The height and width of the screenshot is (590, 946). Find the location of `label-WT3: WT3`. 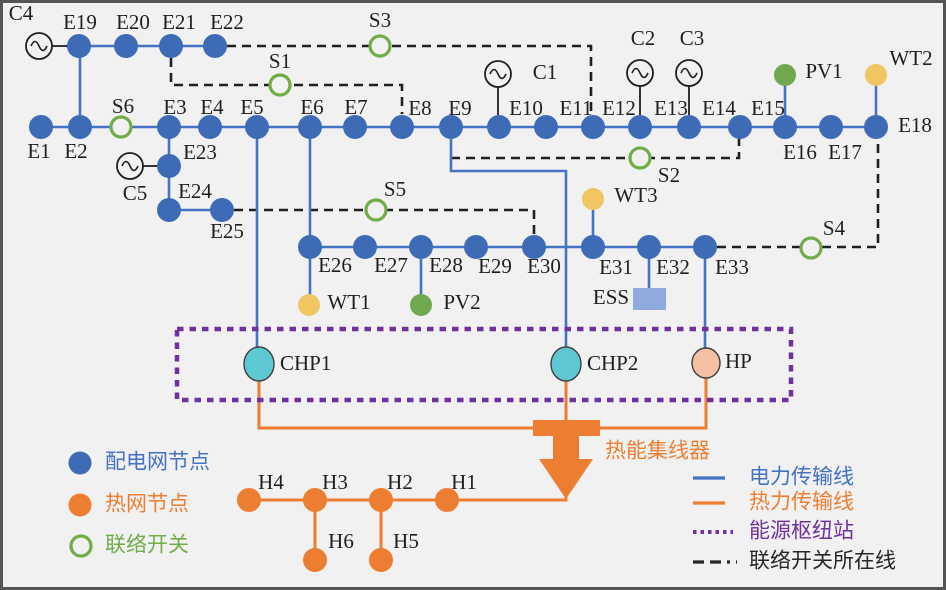

label-WT3: WT3 is located at coordinates (635, 195).